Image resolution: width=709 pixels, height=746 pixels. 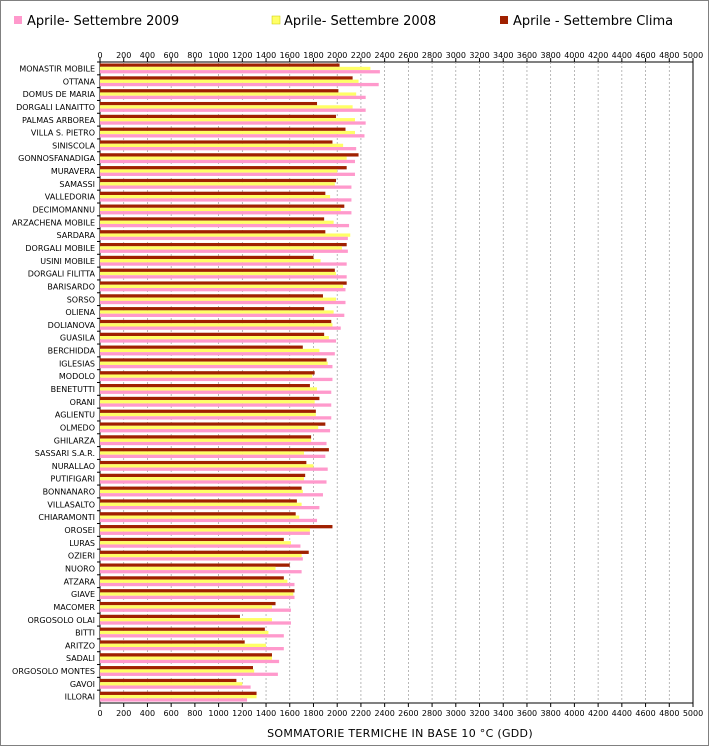 I want to click on category-label: USINI MOBILE, so click(x=67, y=261).